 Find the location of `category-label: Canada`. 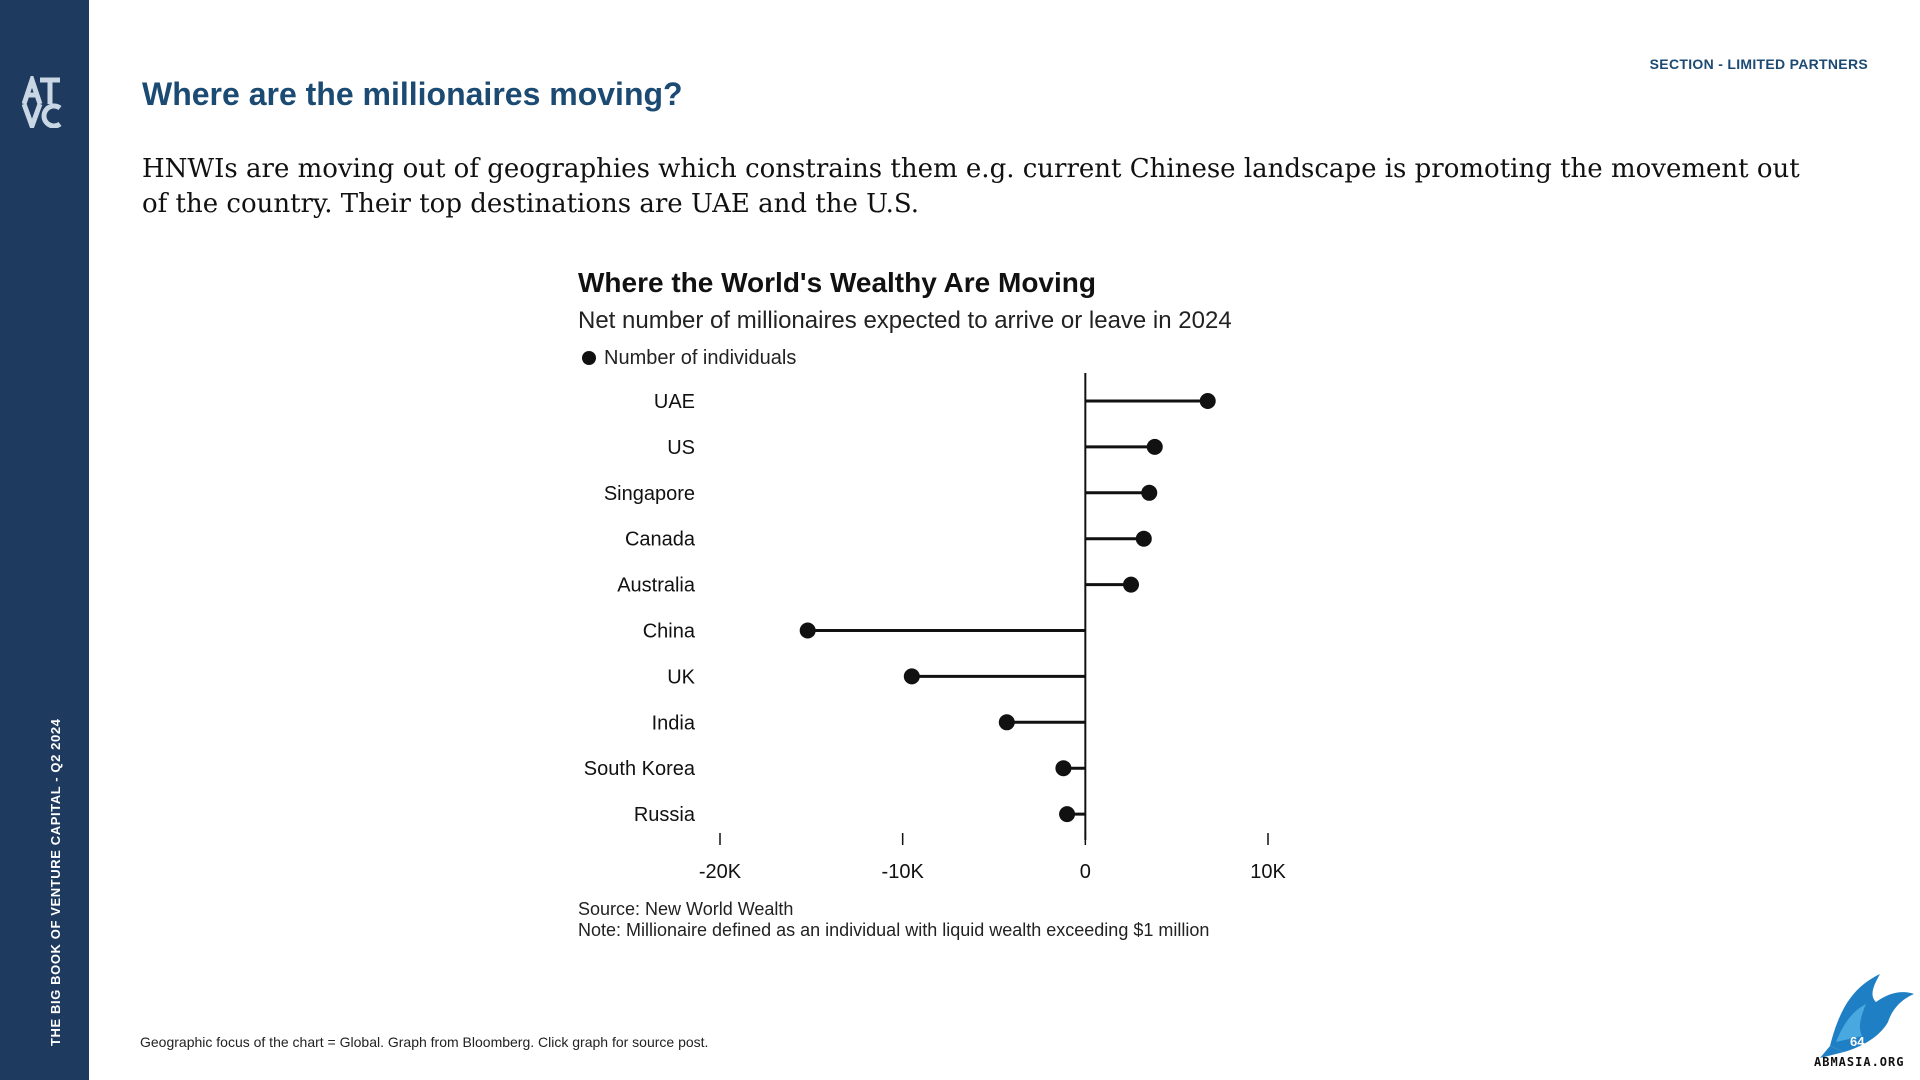

category-label: Canada is located at coordinates (660, 540).